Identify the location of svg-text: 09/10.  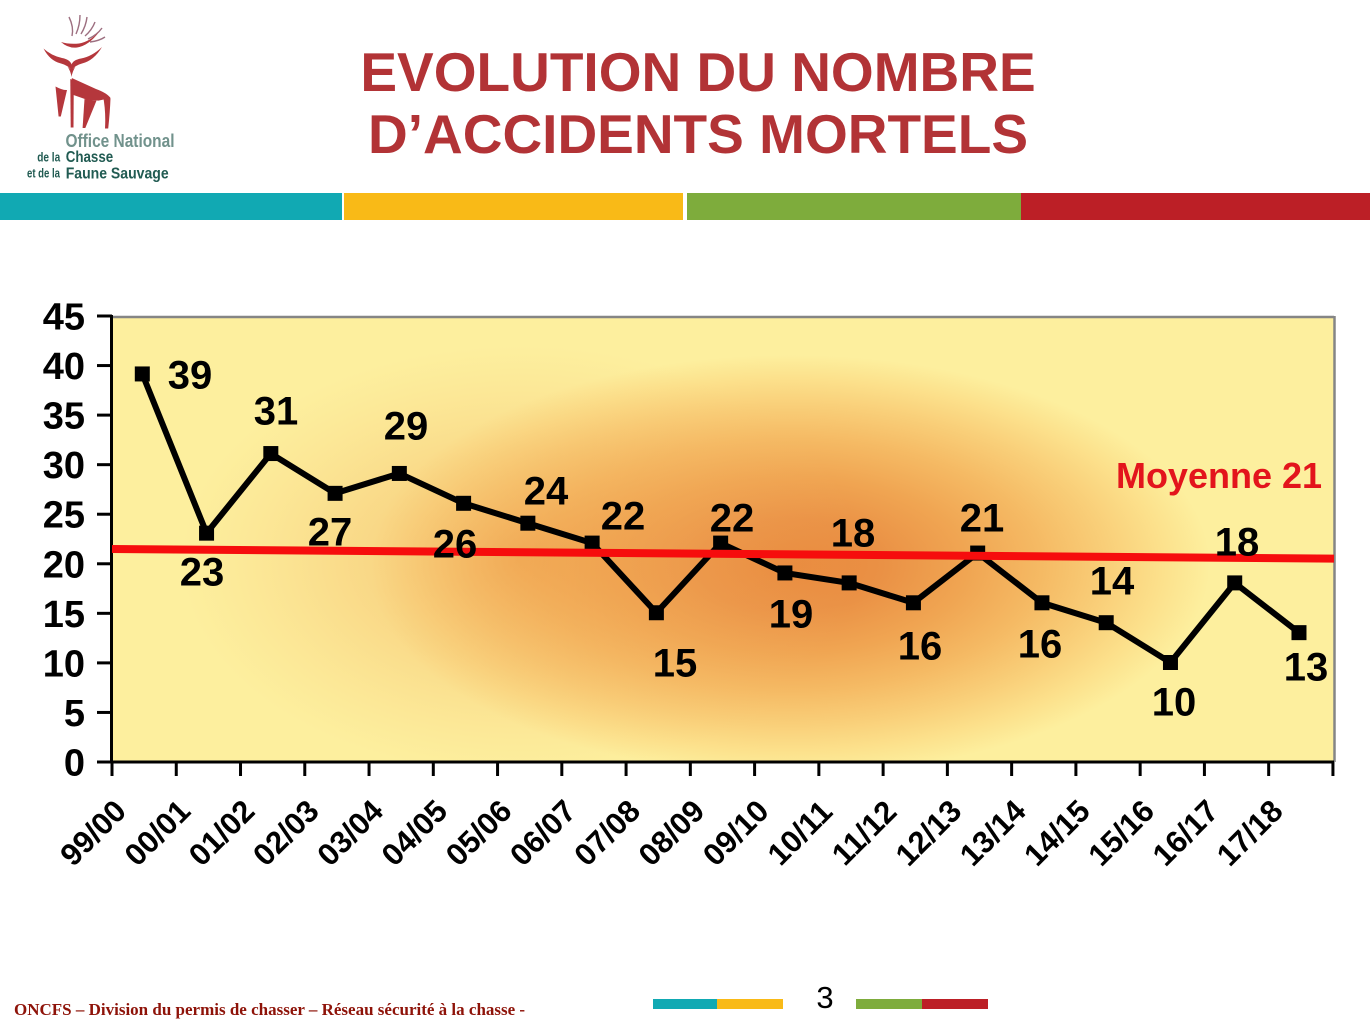
(736, 833).